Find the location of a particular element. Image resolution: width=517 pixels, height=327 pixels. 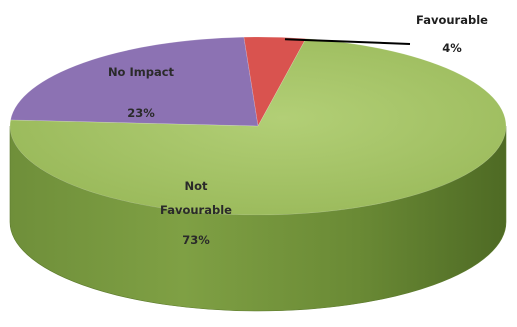

slice-value-favourable: 4% is located at coordinates (452, 48).